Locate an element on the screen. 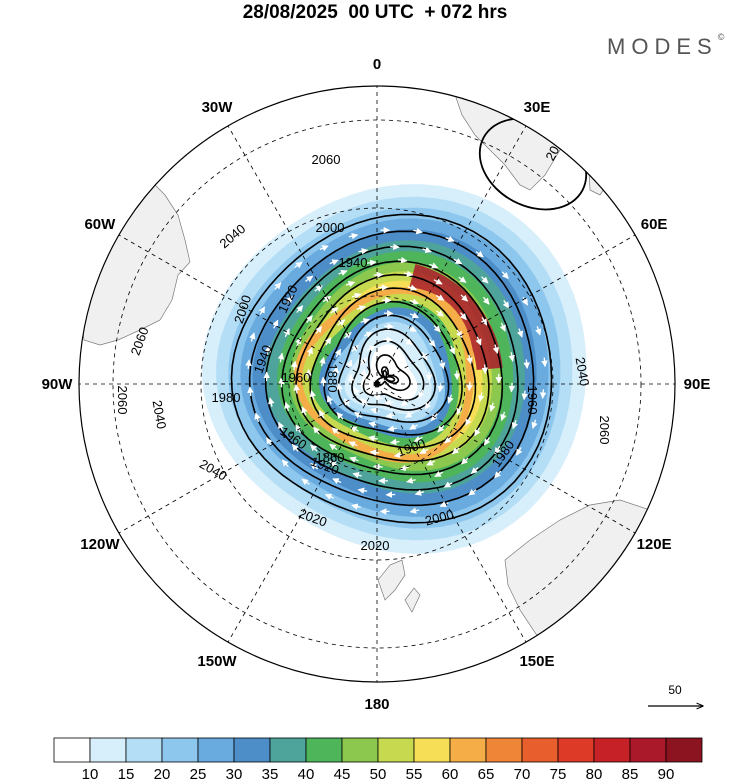  colorbar-label: 25 is located at coordinates (198, 774).